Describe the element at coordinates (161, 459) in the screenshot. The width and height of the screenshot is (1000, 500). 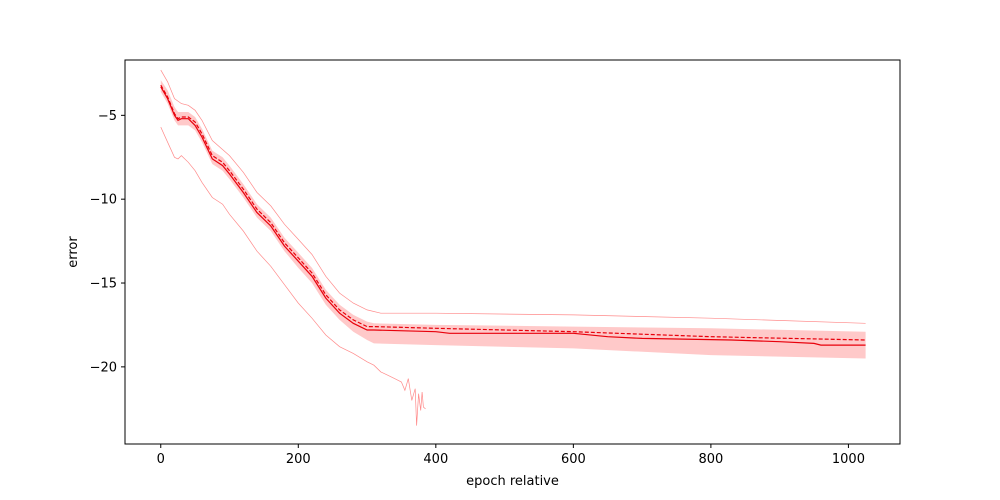
I see `x-tick-label: 0` at that location.